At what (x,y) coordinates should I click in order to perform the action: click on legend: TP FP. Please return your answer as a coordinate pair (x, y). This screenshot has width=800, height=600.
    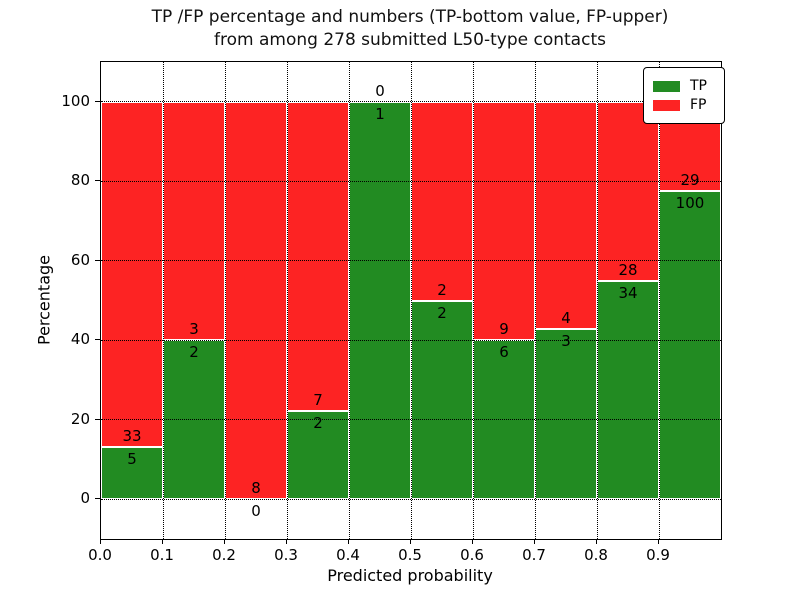
    Looking at the image, I should click on (684, 95).